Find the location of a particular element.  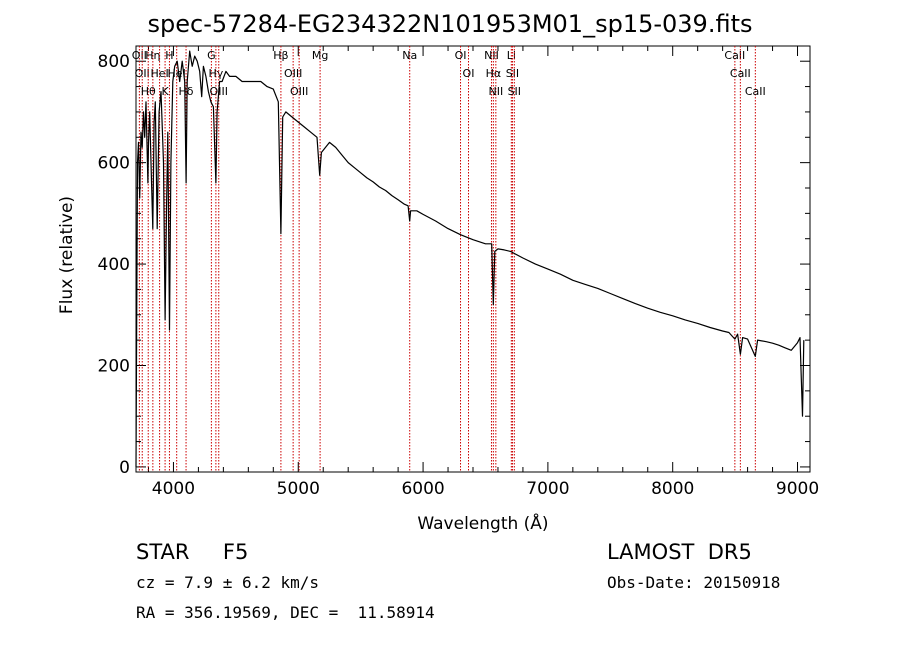

x-tick-label: 4000 is located at coordinates (173, 489).